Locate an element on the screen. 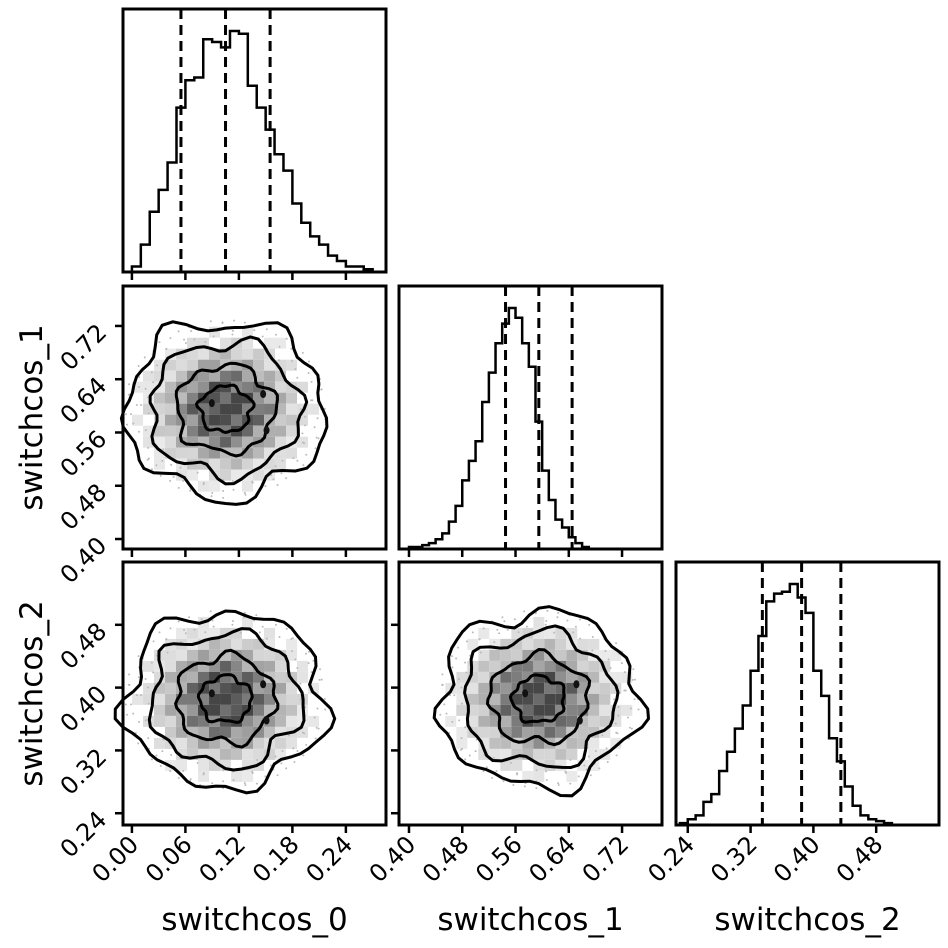  panel-frame-r2-c0 is located at coordinates (254, 693).